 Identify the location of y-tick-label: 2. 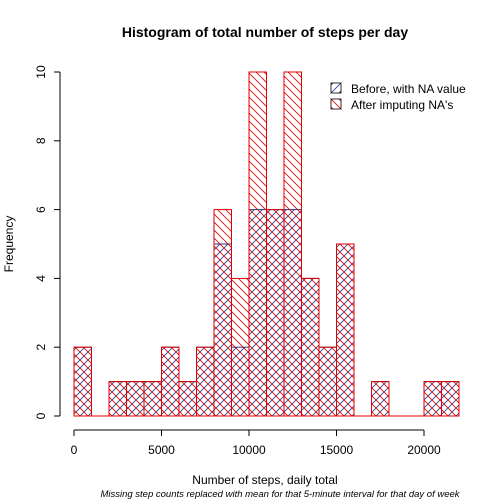
(41, 347).